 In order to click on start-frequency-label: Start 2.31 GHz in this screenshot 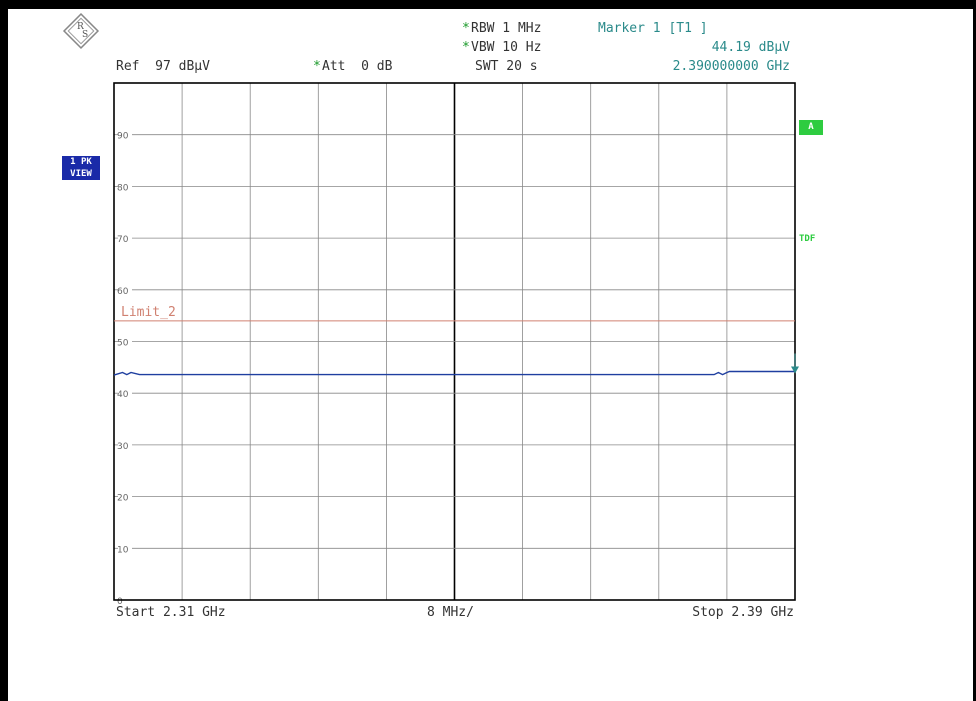, I will do `click(171, 612)`.